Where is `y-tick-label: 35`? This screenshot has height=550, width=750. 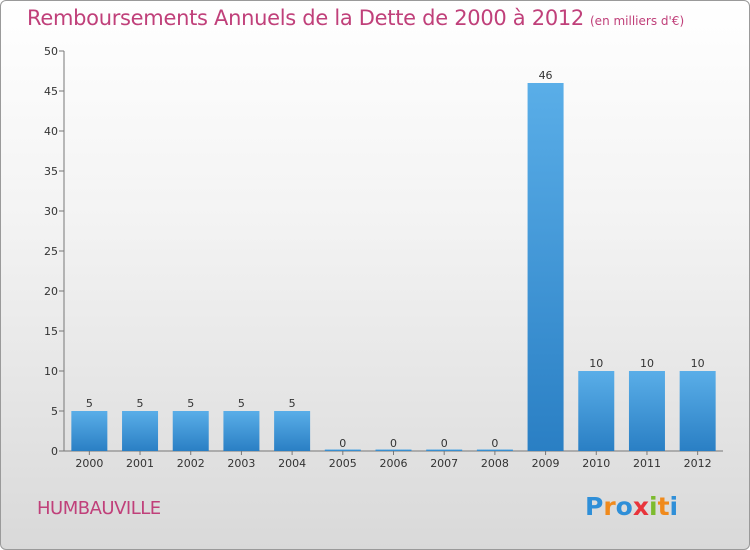 y-tick-label: 35 is located at coordinates (51, 171).